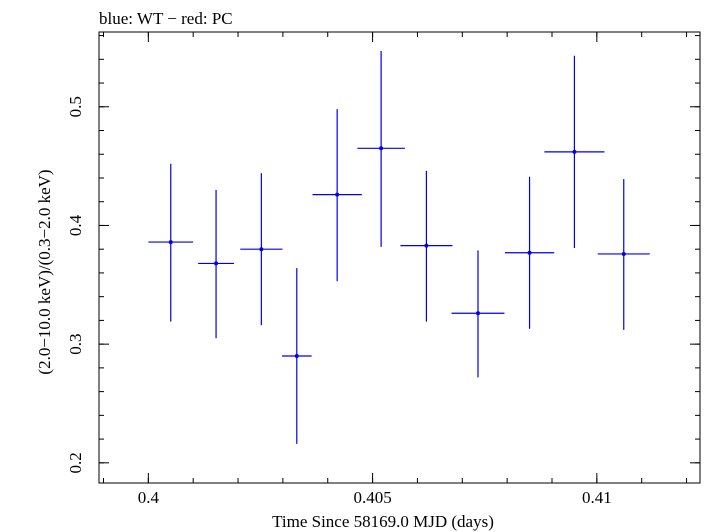  What do you see at coordinates (75, 225) in the screenshot?
I see `y-tick-label: 0.4` at bounding box center [75, 225].